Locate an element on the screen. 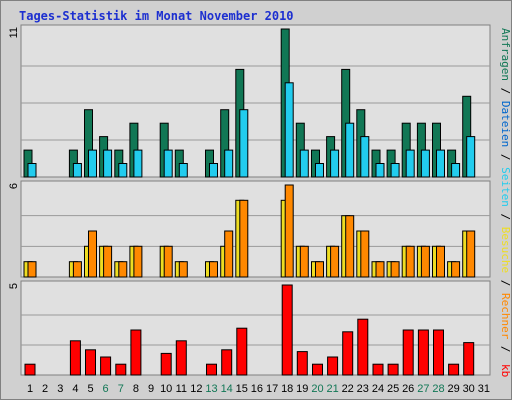  x-tick-label-day-26: 26 is located at coordinates (408, 389).